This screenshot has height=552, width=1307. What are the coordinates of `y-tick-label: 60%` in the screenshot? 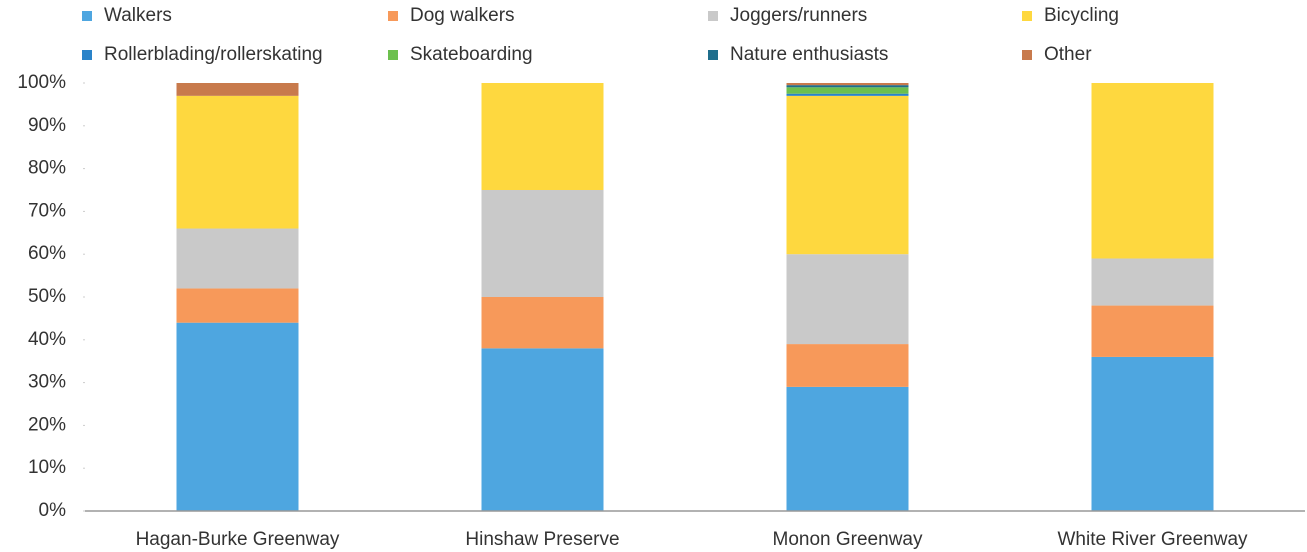 It's located at (47, 253).